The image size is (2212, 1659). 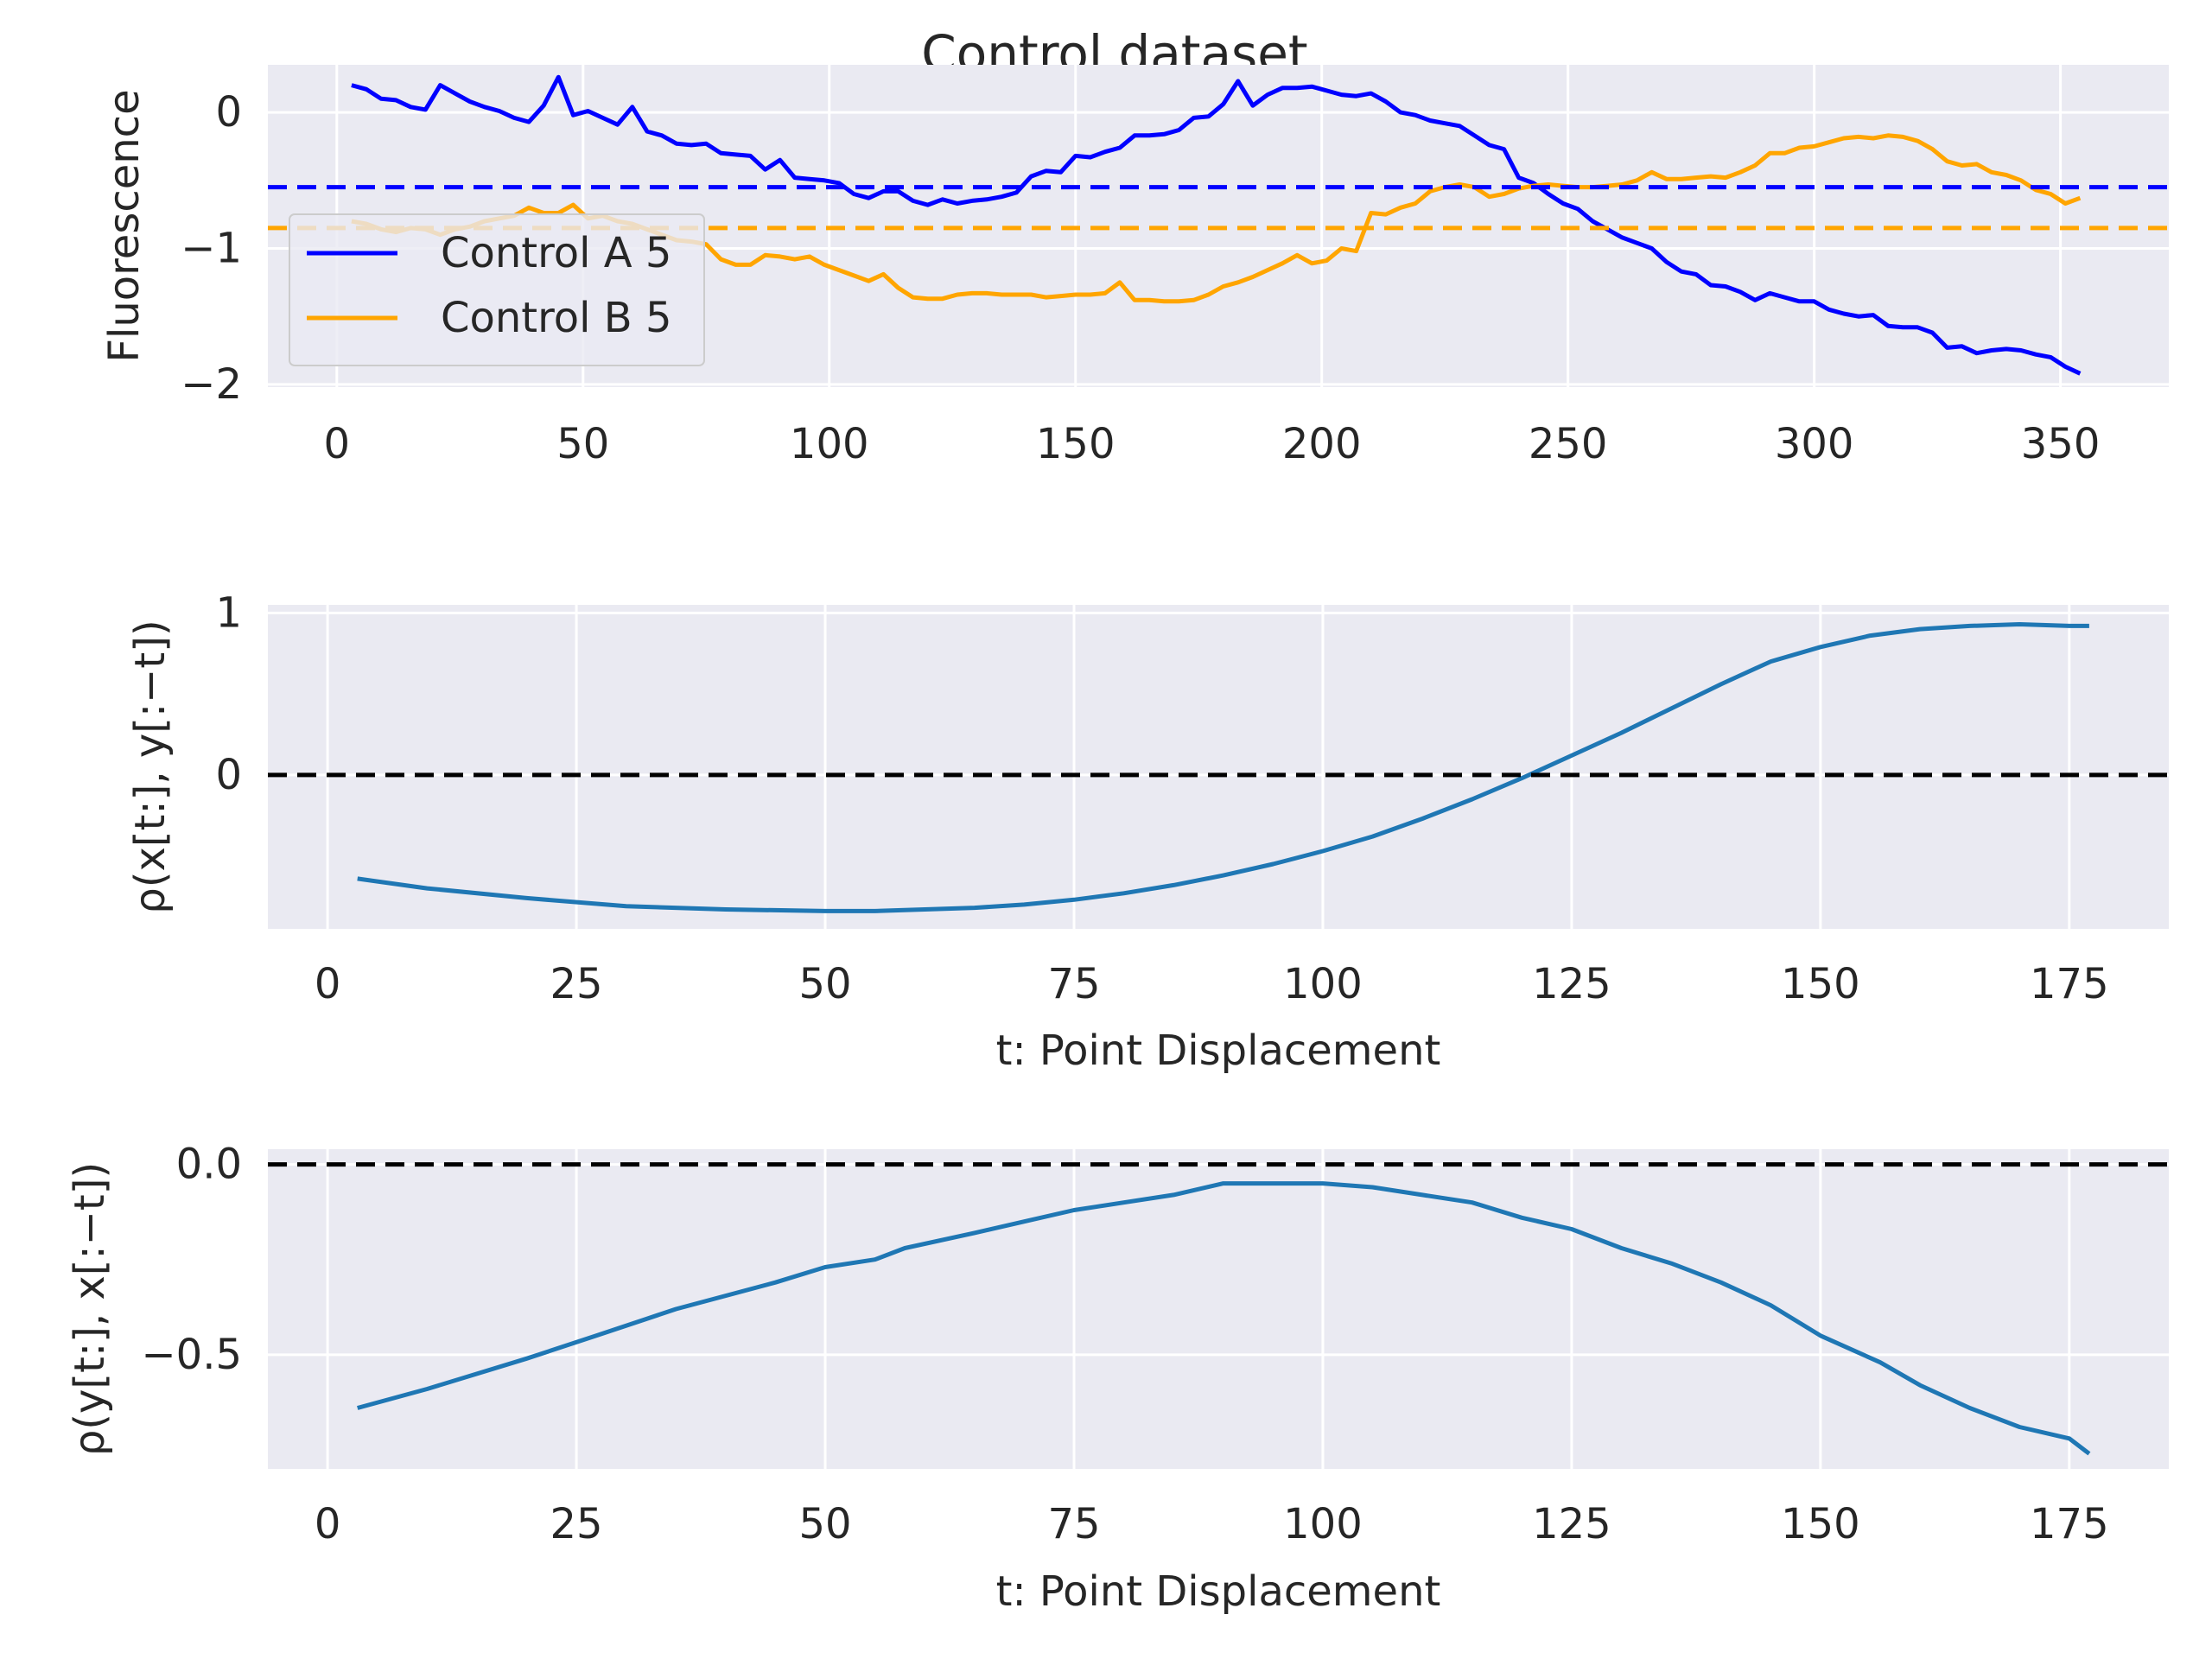 I want to click on y-tick-label: 1, so click(x=229, y=612).